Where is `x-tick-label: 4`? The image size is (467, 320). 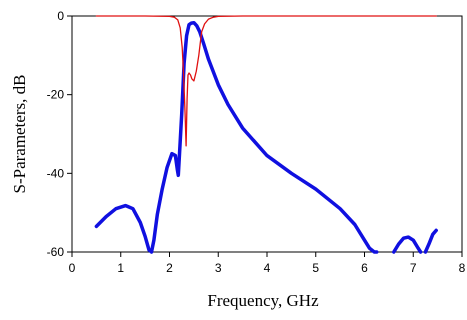
x-tick-label: 4 is located at coordinates (267, 268).